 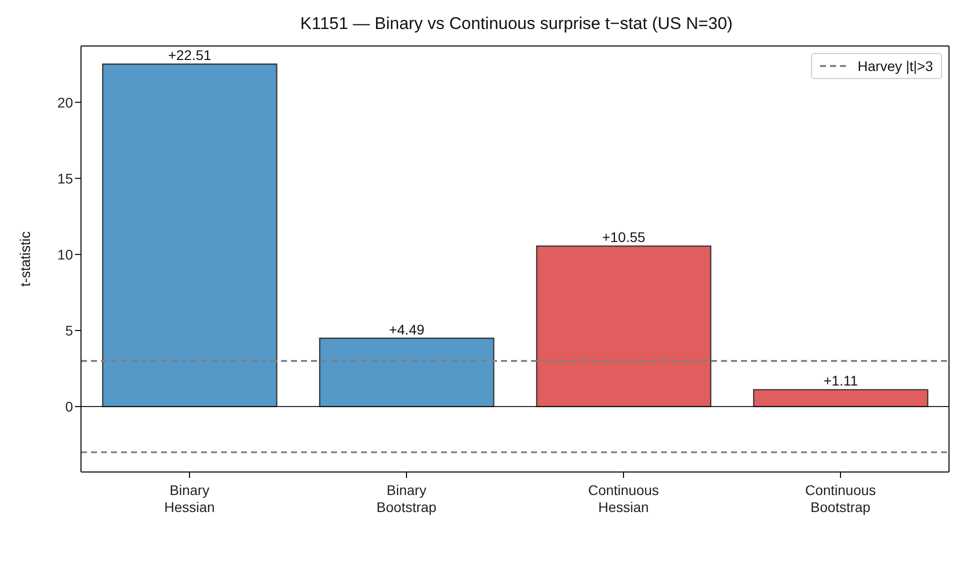 I want to click on x-tick-label: Continuous Bootstrap, so click(x=840, y=498).